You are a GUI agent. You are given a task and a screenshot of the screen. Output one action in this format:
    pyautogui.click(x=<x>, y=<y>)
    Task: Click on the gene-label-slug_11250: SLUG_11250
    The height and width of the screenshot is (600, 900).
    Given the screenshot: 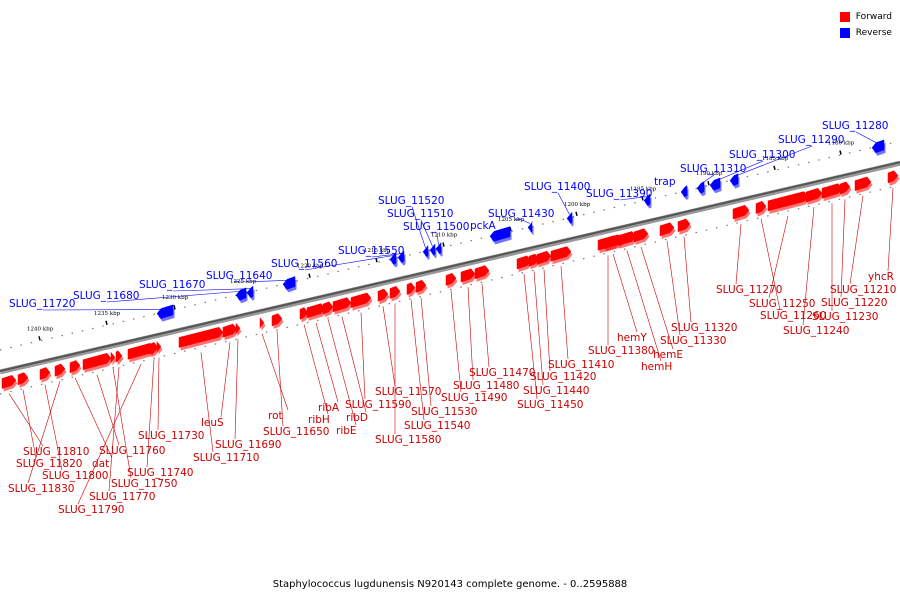 What is the action you would take?
    pyautogui.click(x=782, y=304)
    